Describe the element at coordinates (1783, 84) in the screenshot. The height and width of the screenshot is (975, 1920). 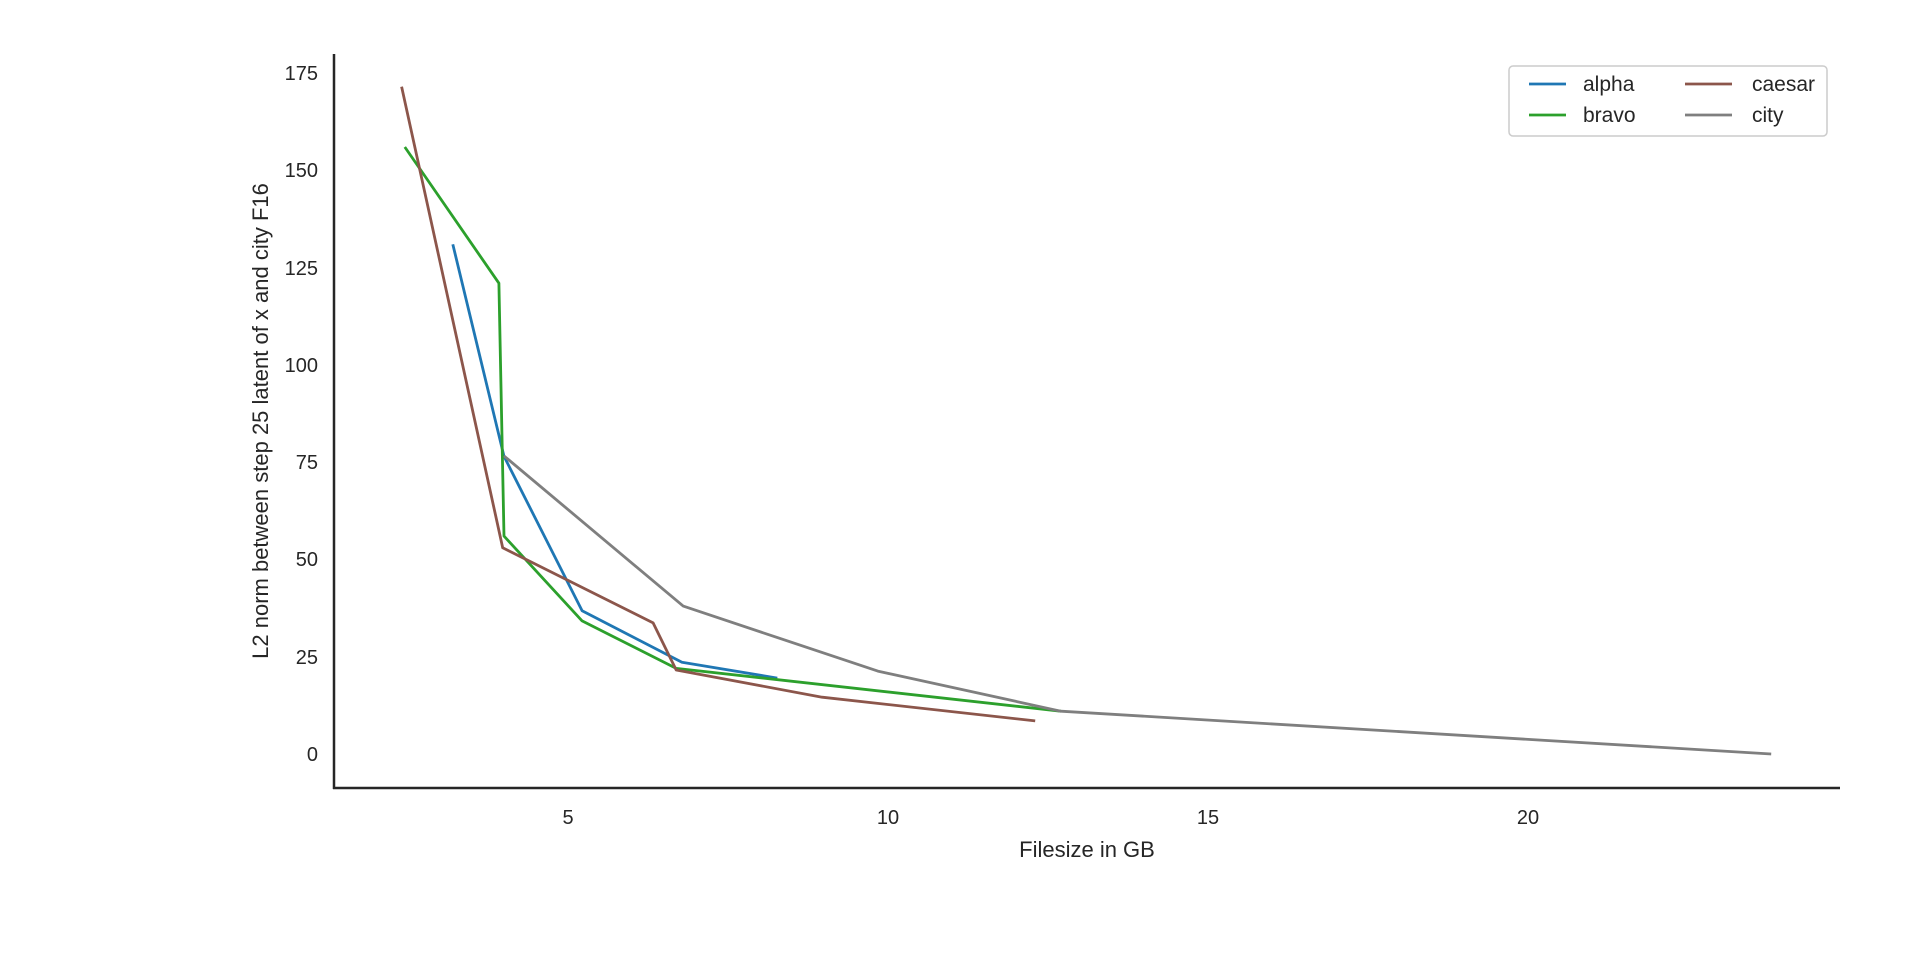
I see `legend-label: caesar` at that location.